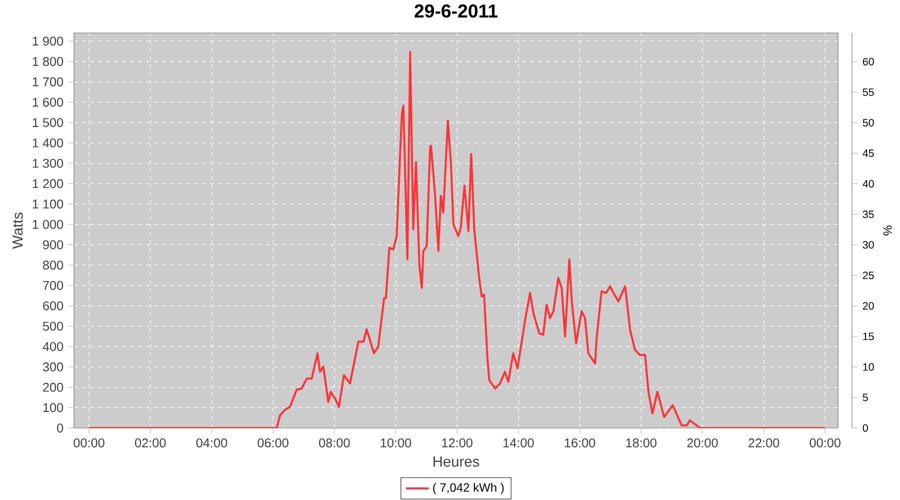 The width and height of the screenshot is (900, 500). Describe the element at coordinates (48, 143) in the screenshot. I see `y-tick-label: 1 400` at that location.